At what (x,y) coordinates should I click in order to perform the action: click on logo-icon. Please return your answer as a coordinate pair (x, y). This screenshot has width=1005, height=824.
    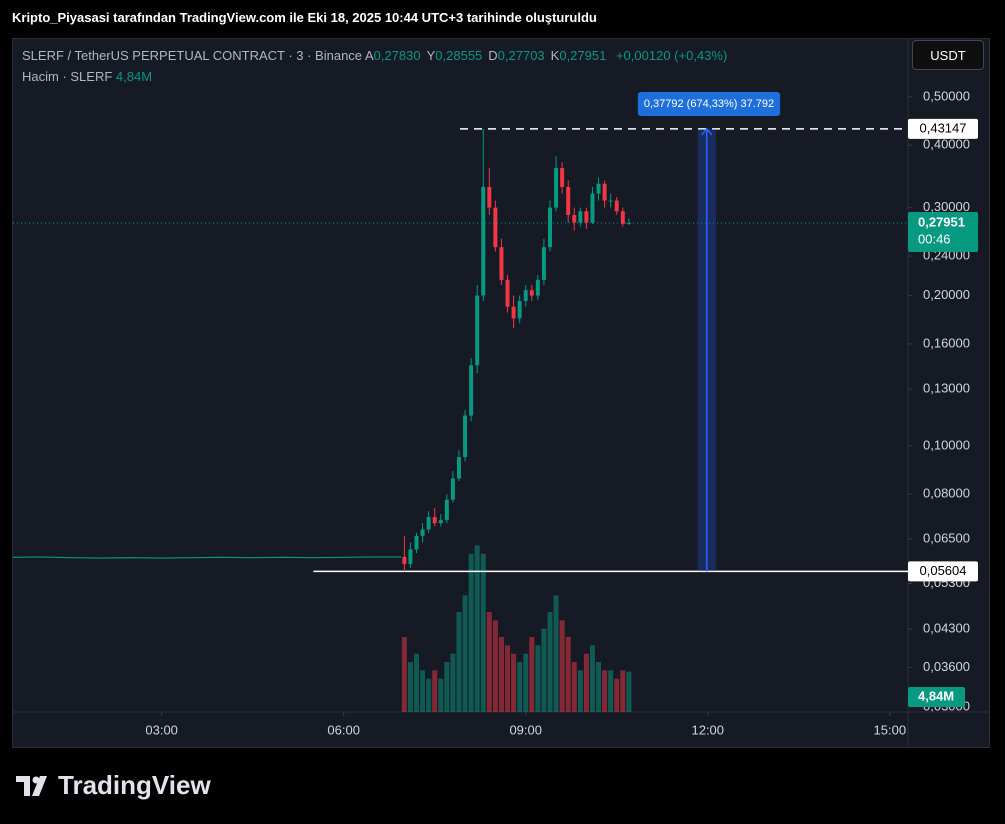
    Looking at the image, I should click on (31, 785).